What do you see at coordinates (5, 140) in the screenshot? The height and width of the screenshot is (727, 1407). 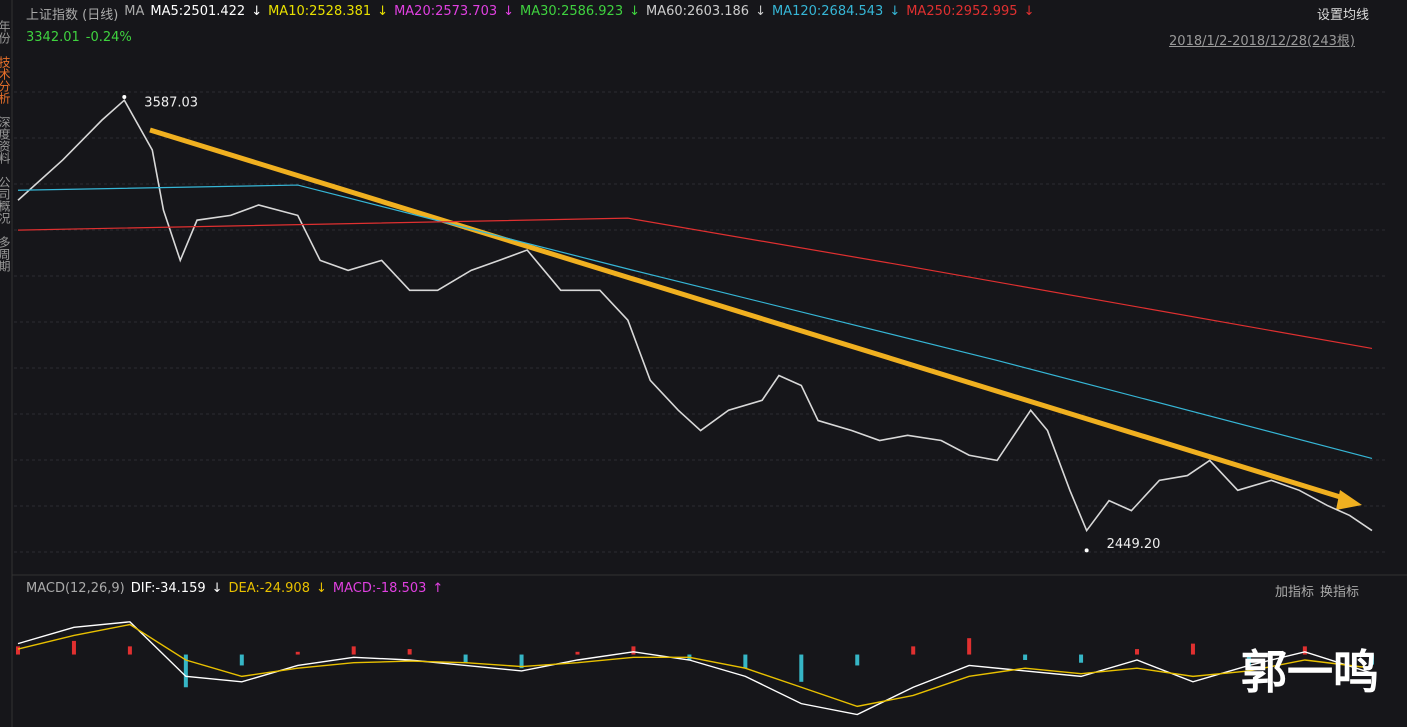 I see `sidebar-tab: 深度资料` at bounding box center [5, 140].